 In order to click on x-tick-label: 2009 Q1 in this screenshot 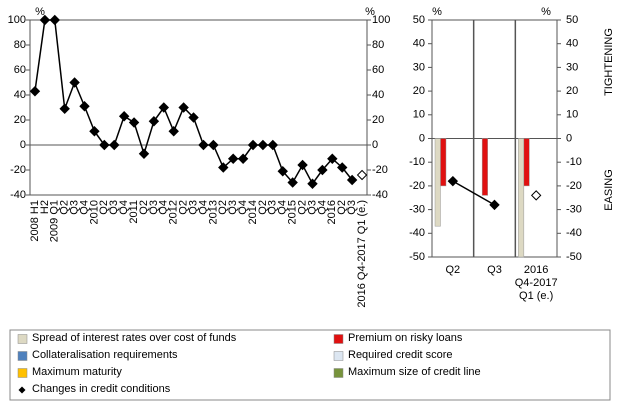, I will do `click(55, 221)`.